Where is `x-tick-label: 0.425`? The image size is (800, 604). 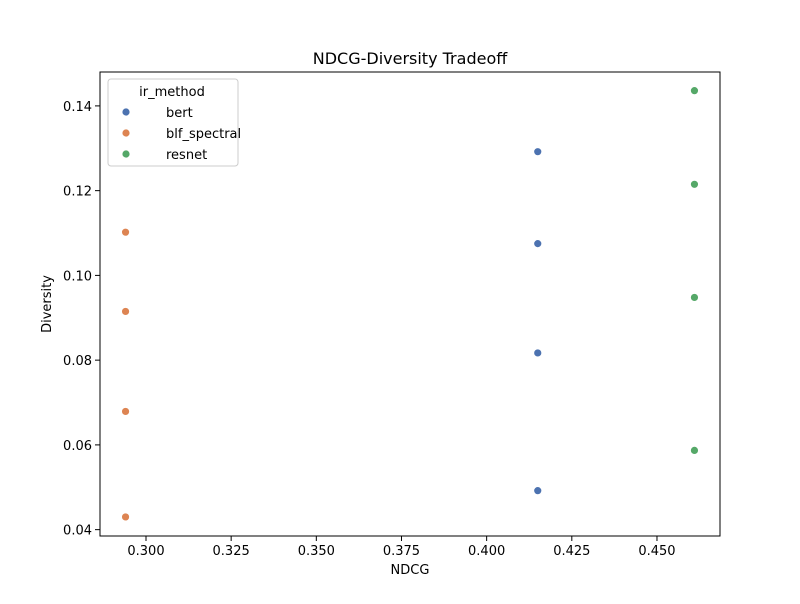 x-tick-label: 0.425 is located at coordinates (571, 551).